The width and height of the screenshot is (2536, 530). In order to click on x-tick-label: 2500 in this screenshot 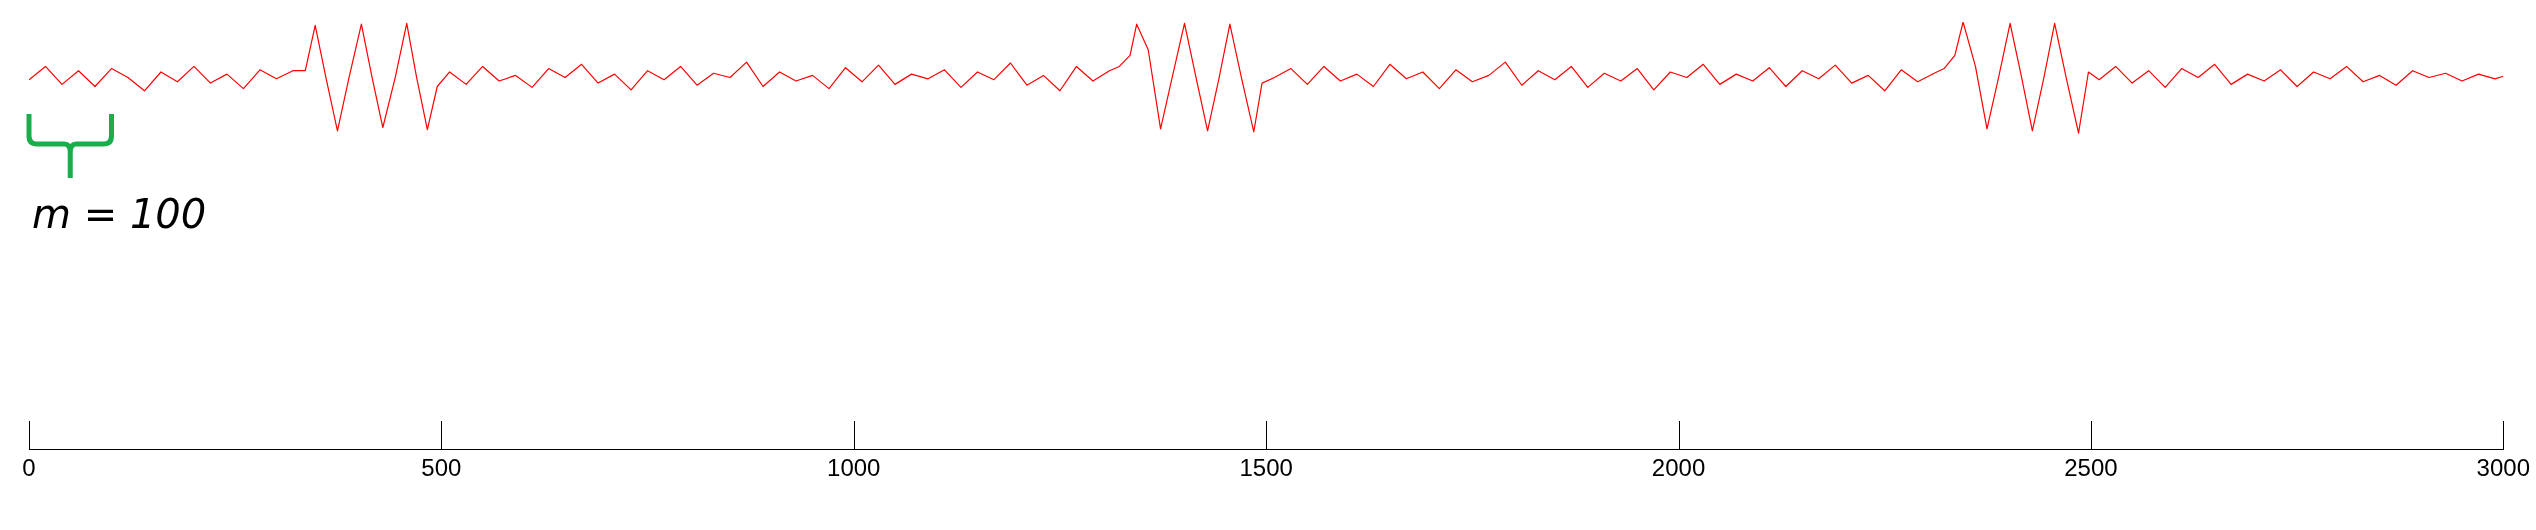, I will do `click(2091, 468)`.